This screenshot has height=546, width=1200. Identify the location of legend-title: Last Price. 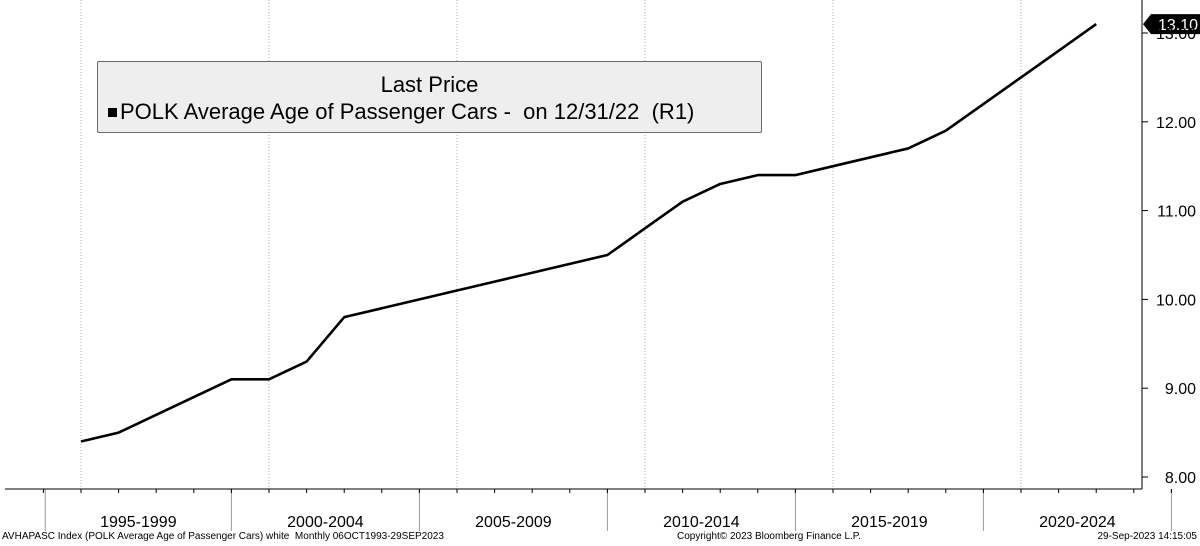
(429, 84).